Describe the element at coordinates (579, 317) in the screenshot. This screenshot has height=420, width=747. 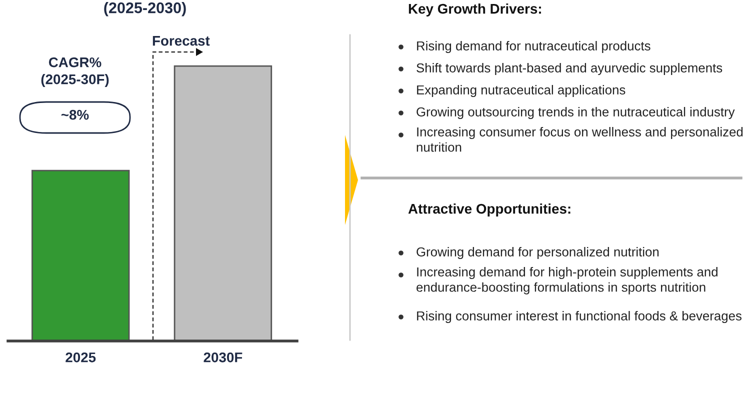
I see `text: Rising consumer interest in functional foods & beverages` at that location.